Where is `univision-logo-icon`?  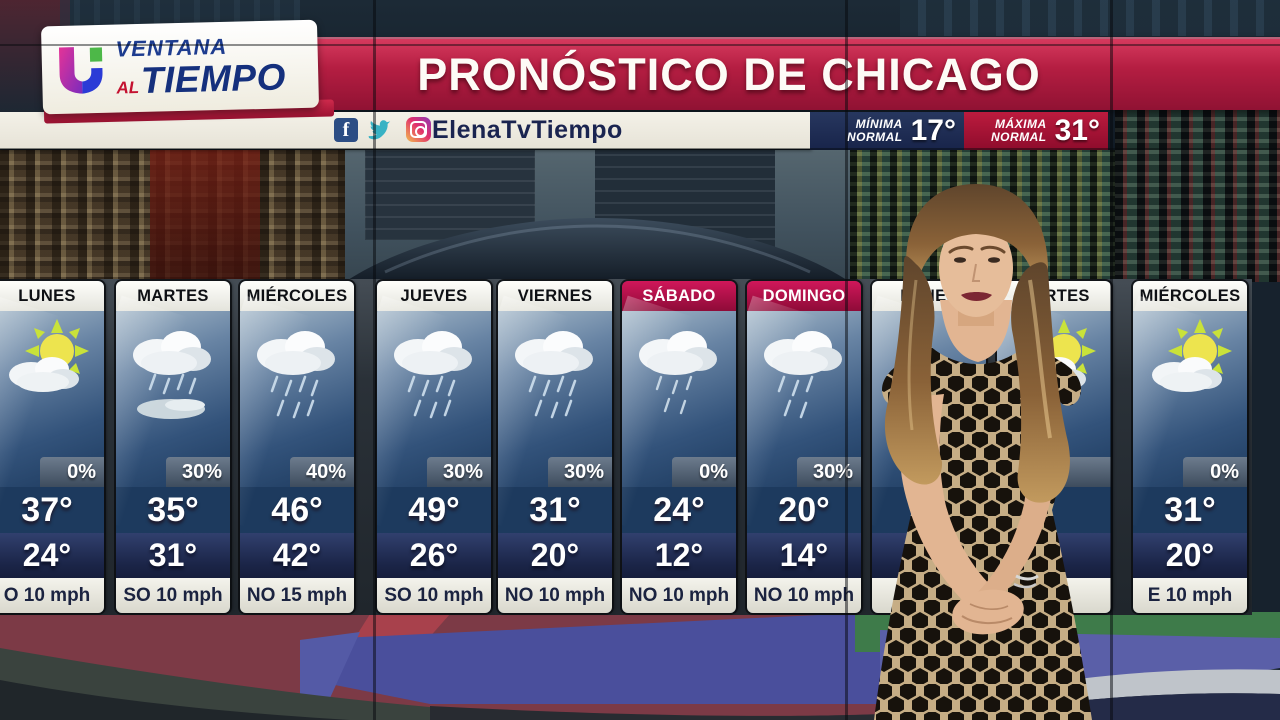
univision-logo-icon is located at coordinates (80, 70).